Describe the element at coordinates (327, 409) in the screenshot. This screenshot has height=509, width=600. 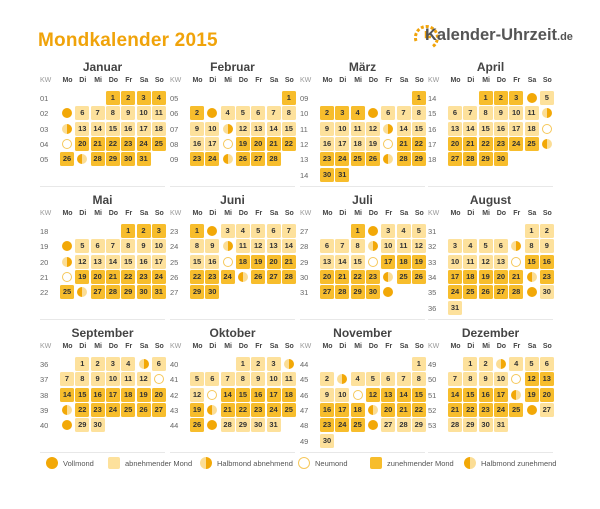
I see `day-cell: 16` at that location.